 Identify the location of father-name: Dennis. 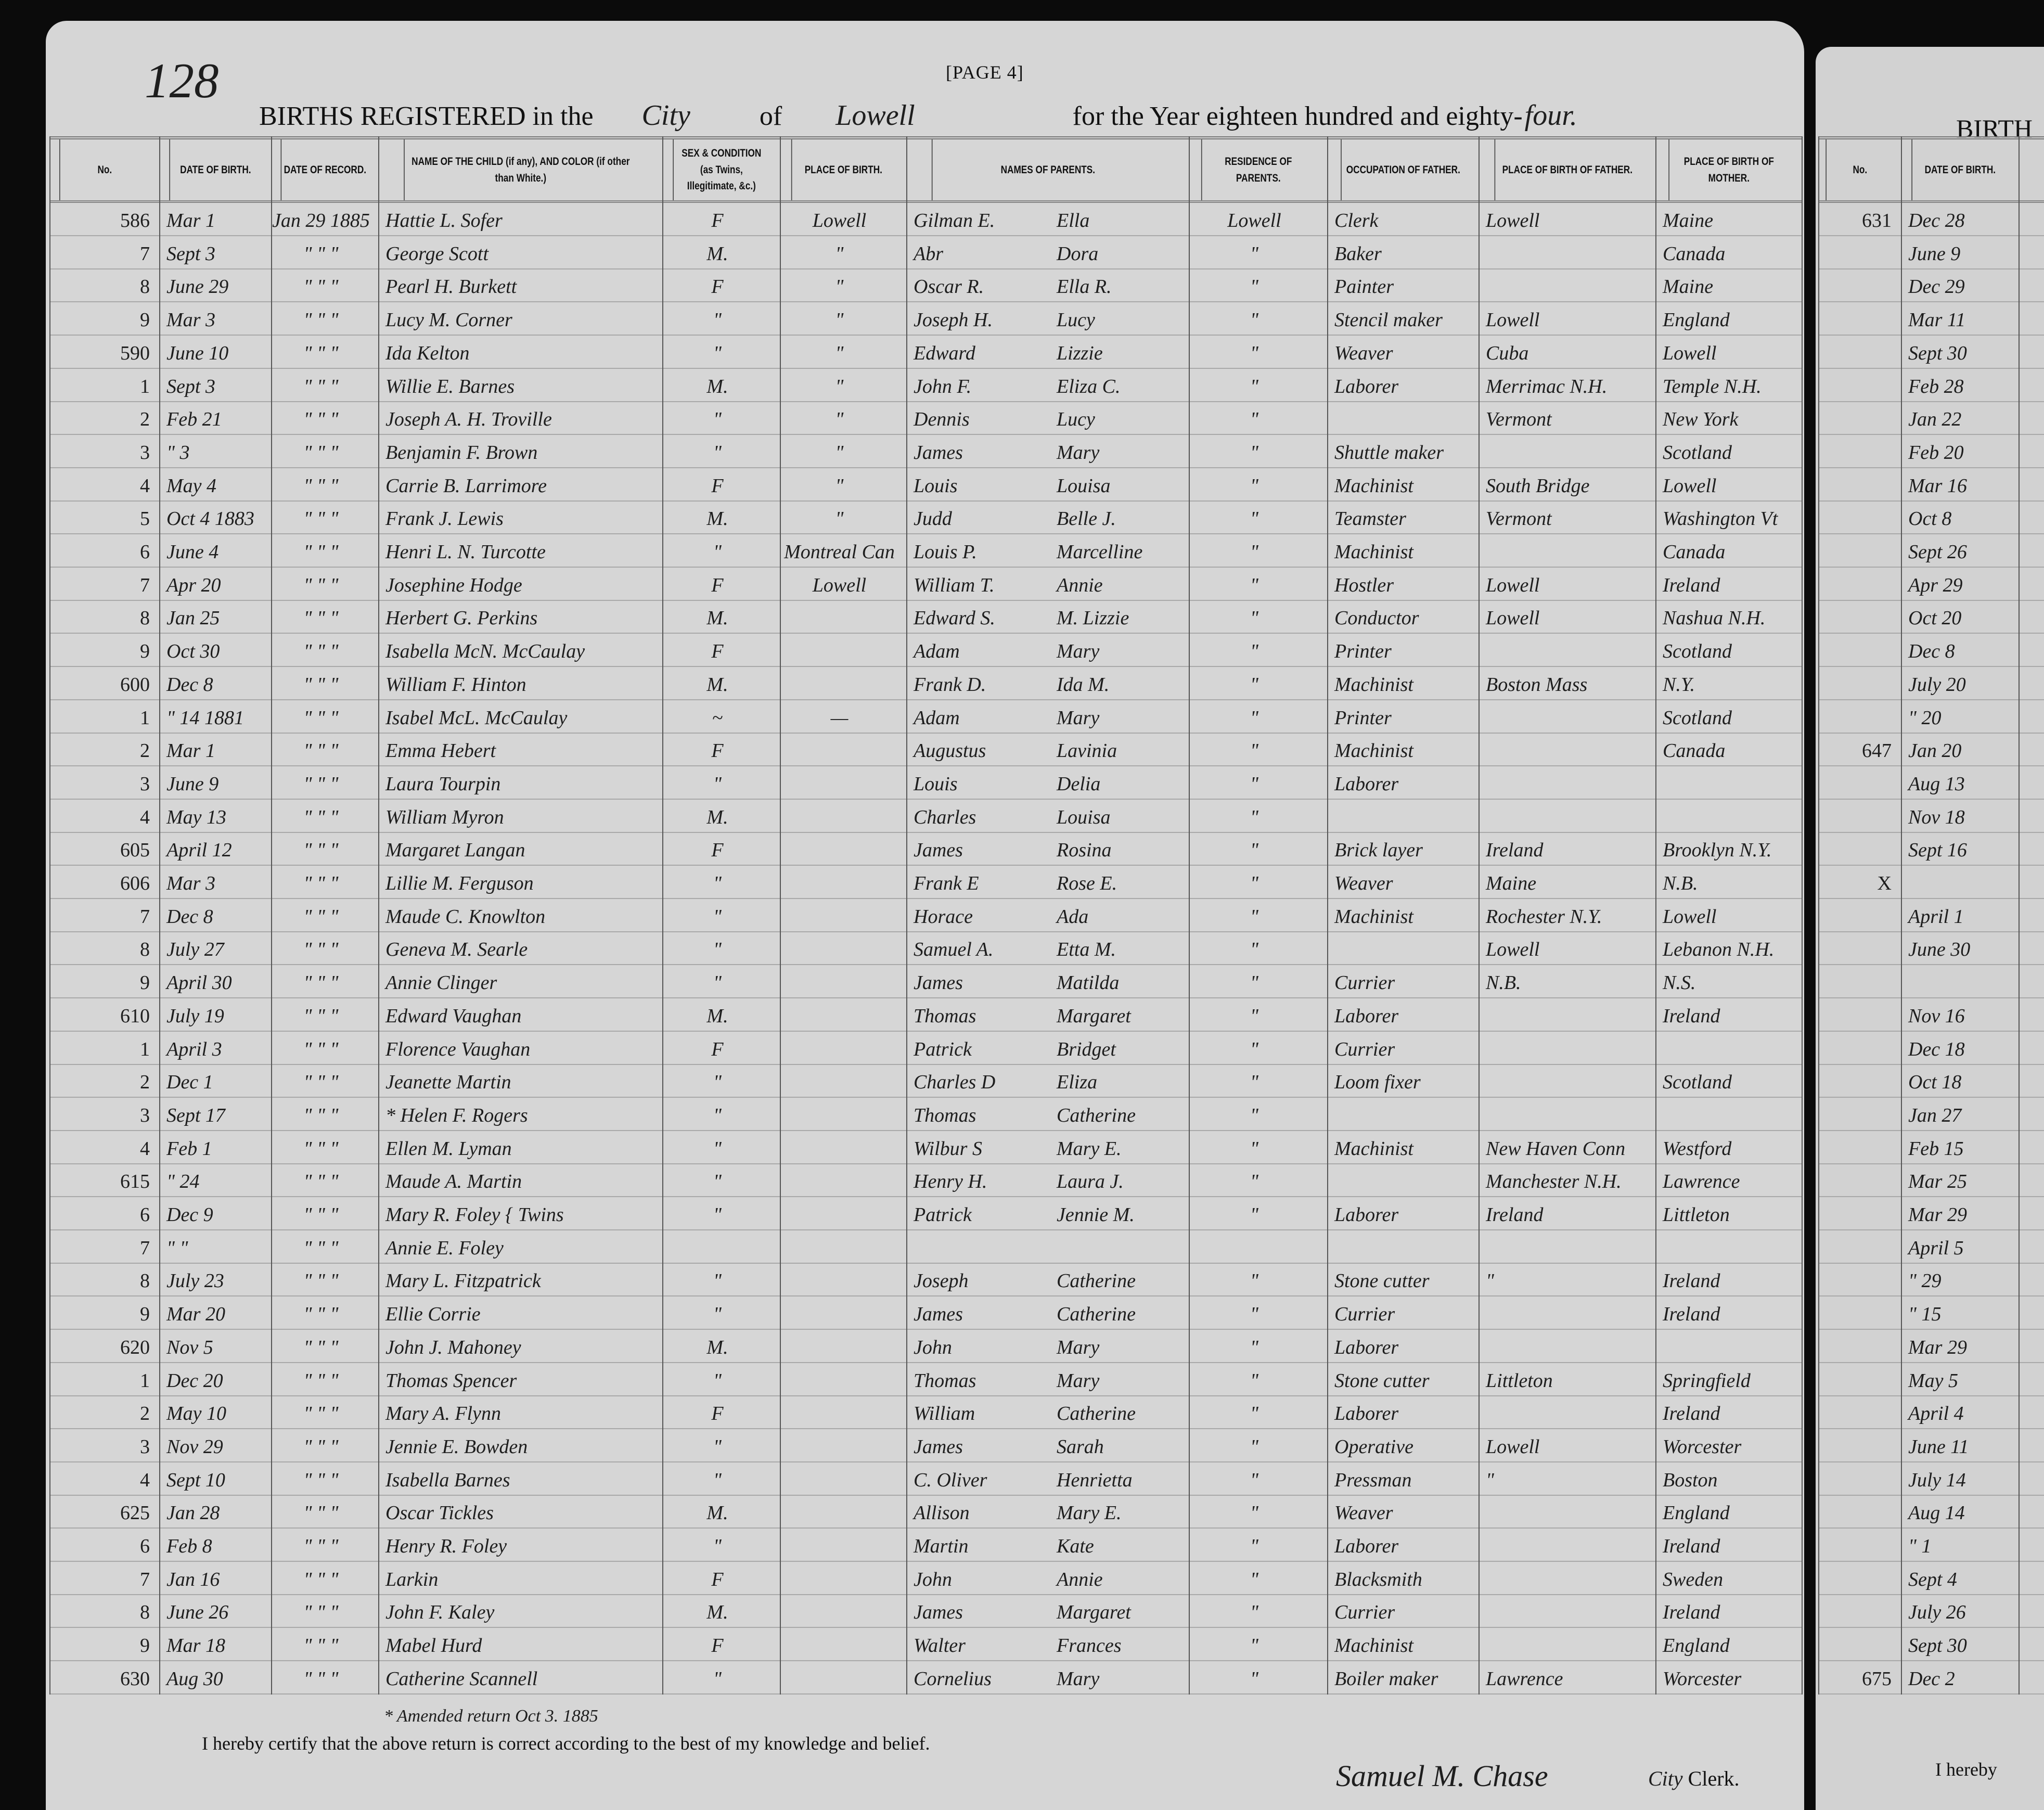
(942, 419).